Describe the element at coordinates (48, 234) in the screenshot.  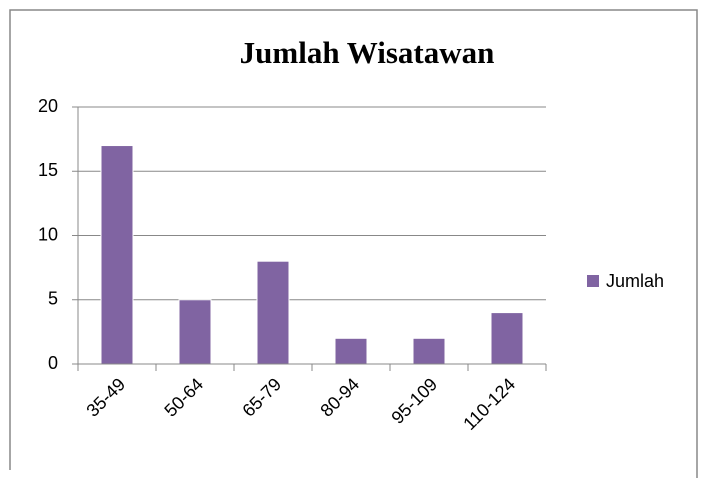
I see `y-tick-label: 10` at that location.